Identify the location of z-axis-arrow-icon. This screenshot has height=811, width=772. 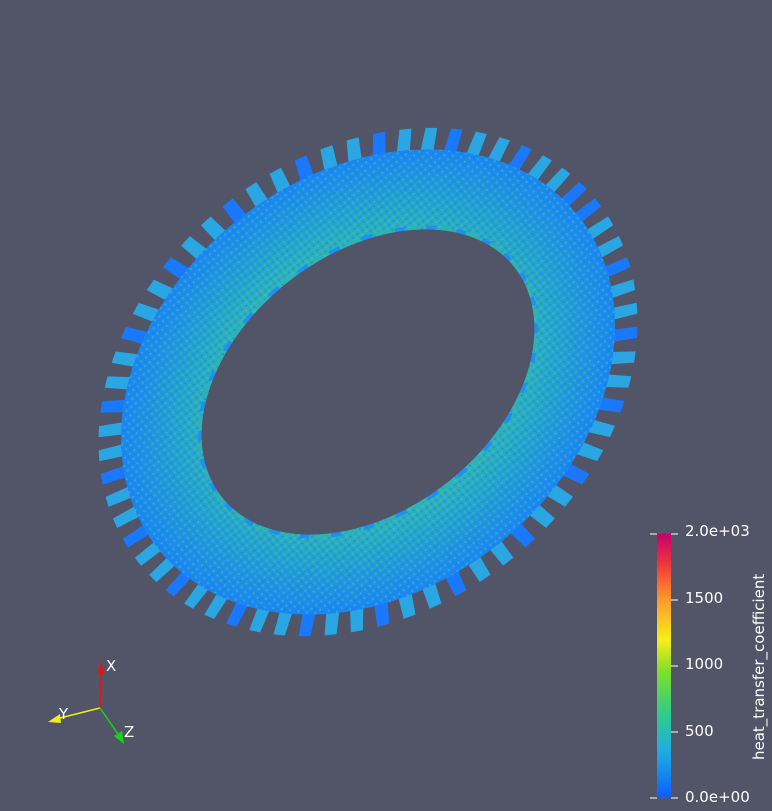
(119, 737).